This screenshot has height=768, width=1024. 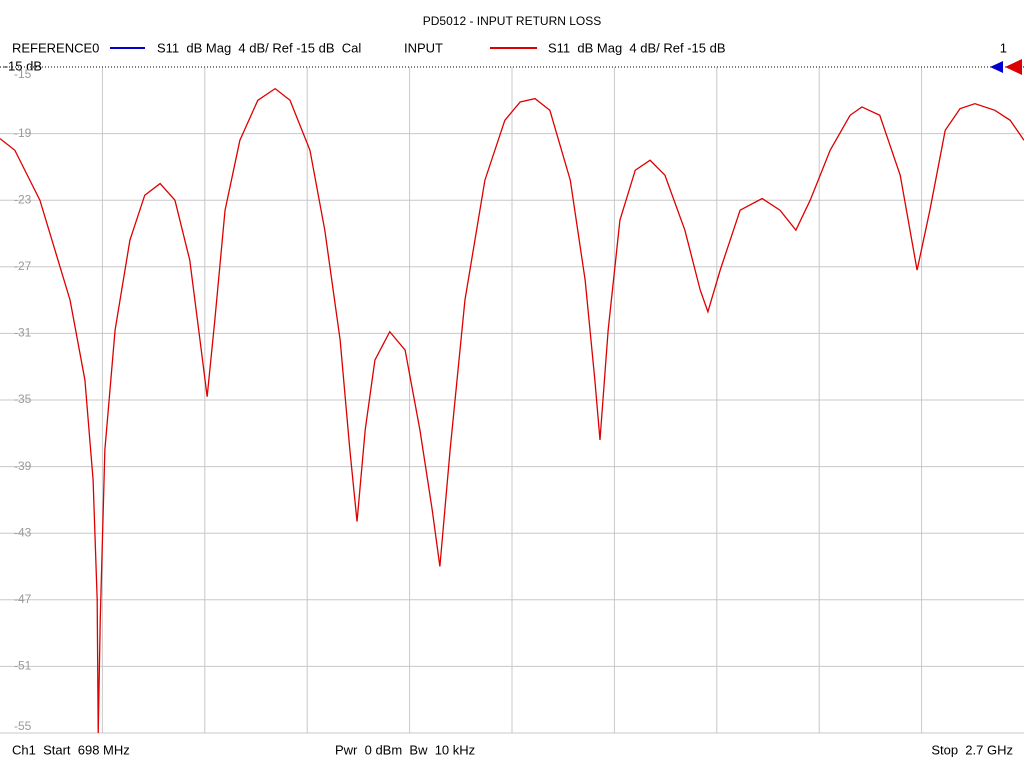 What do you see at coordinates (512, 21) in the screenshot?
I see `chart-title: PD5012 - INPUT RETURN LOSS` at bounding box center [512, 21].